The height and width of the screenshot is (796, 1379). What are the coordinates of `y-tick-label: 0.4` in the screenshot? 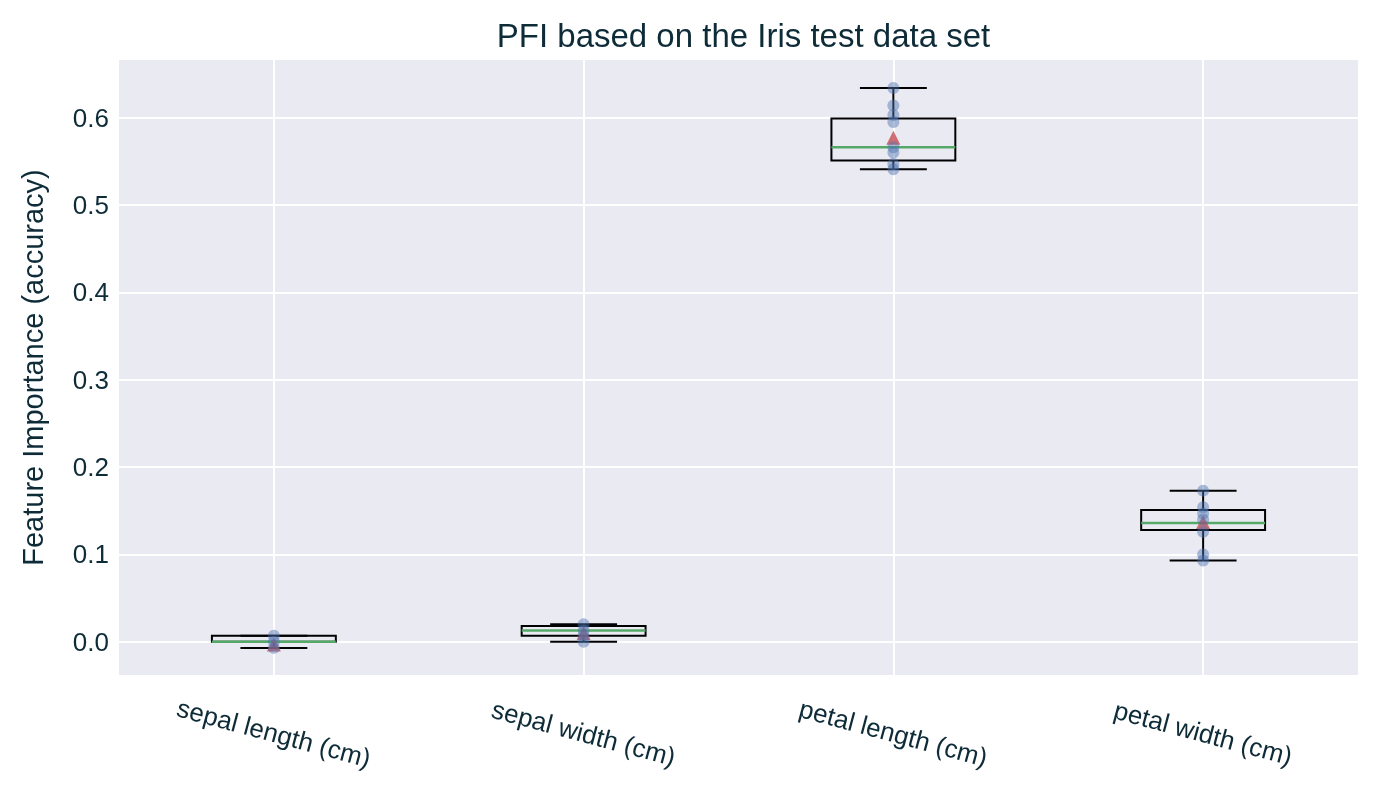 It's located at (90, 292).